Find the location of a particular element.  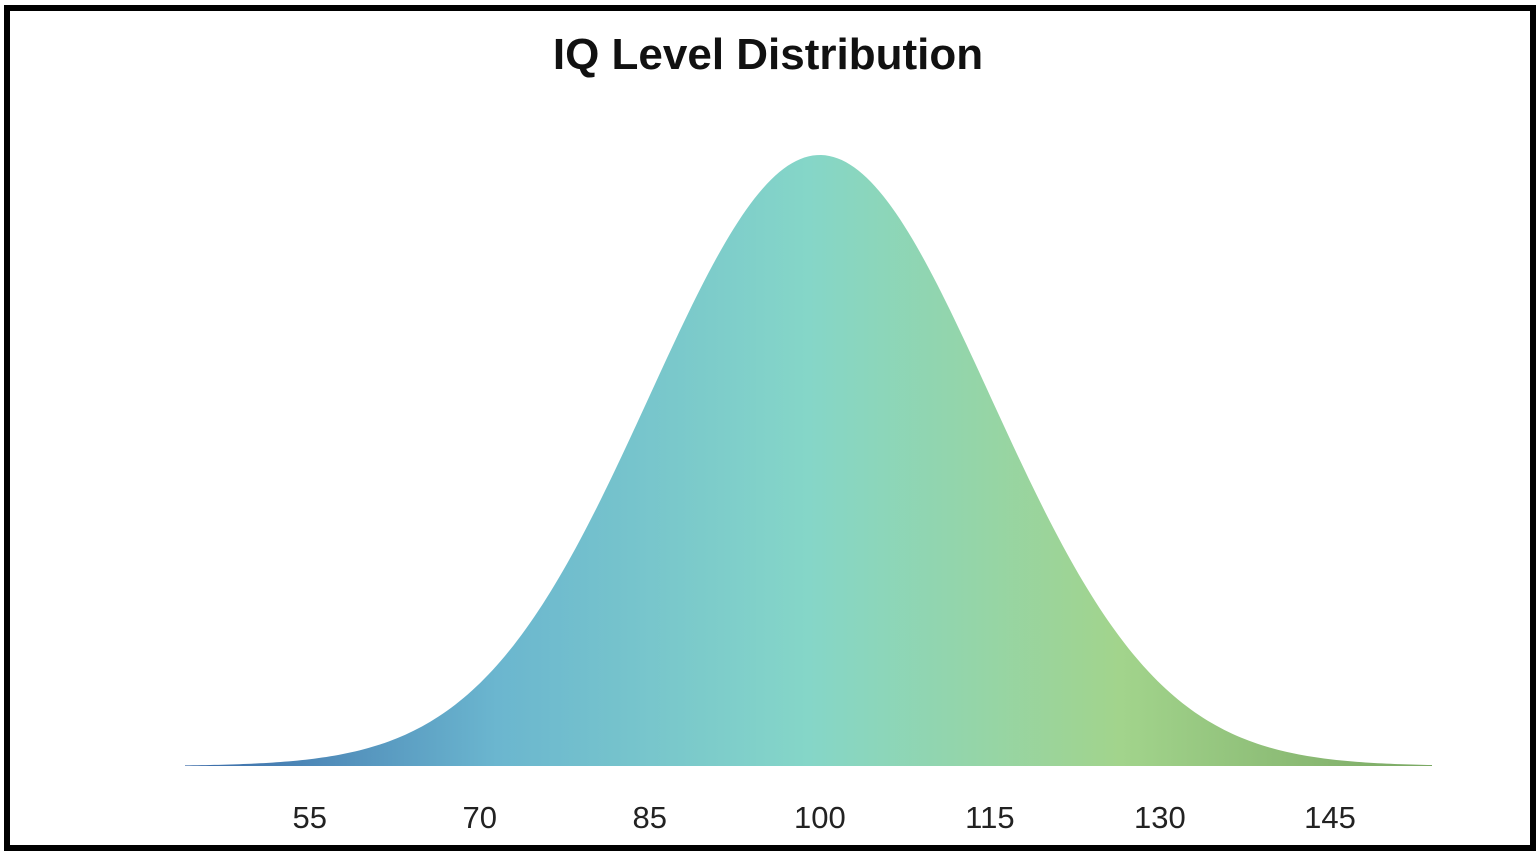

x-tick-label: 85 is located at coordinates (650, 817).